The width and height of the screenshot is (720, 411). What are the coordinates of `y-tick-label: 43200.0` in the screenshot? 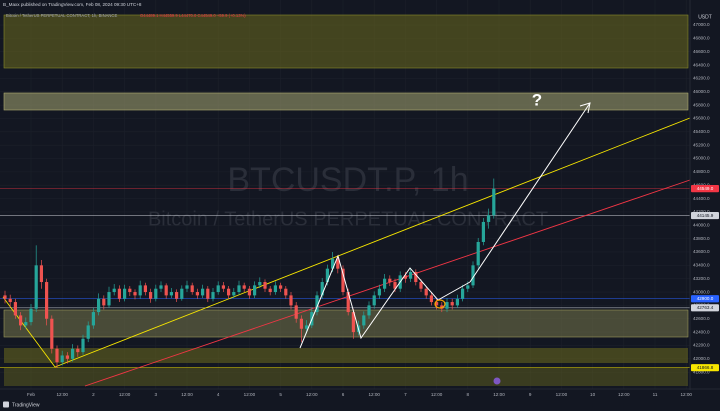 It's located at (701, 278).